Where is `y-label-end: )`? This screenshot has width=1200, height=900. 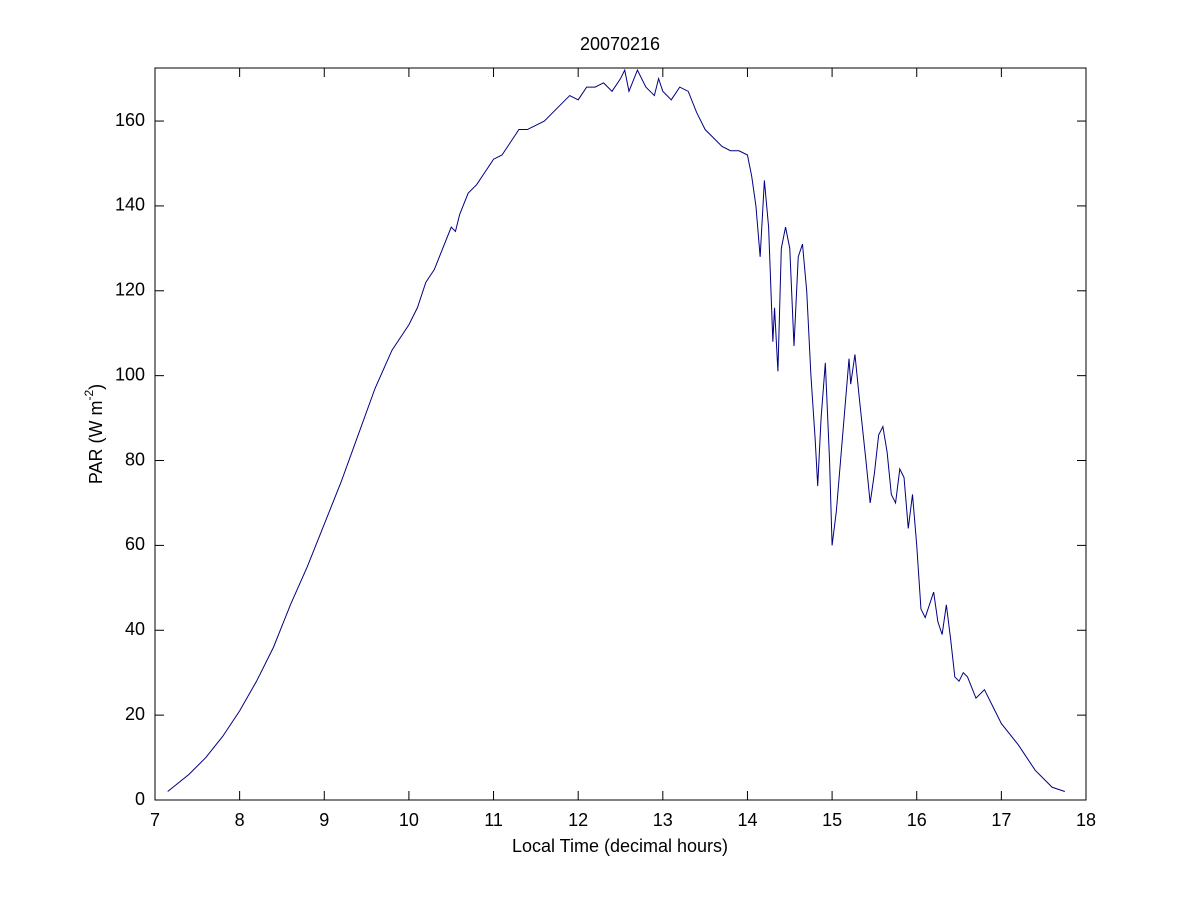
y-label-end: ) is located at coordinates (96, 387).